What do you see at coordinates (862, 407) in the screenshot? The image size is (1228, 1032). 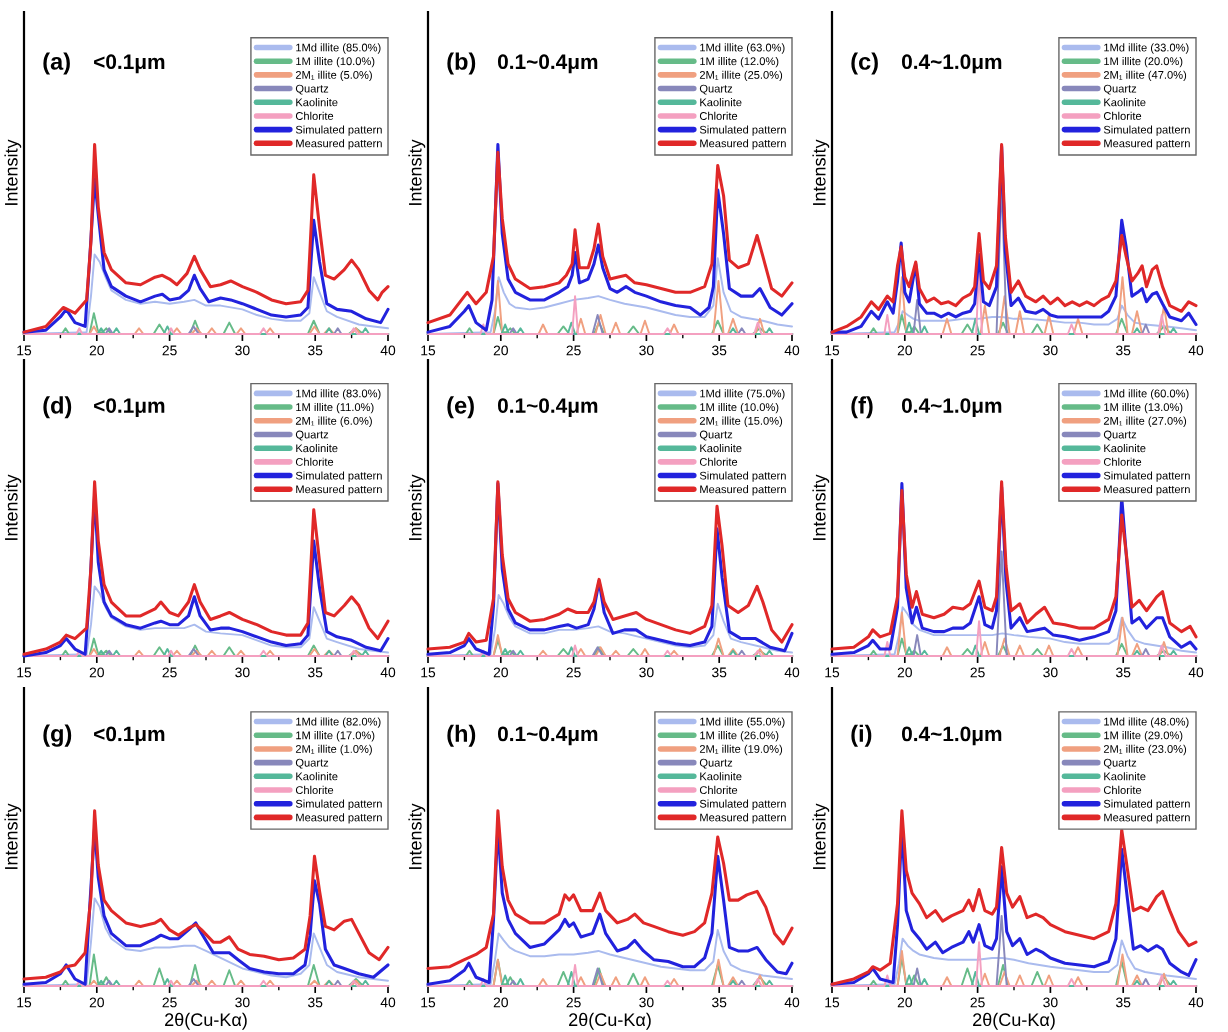 I see `chart-title: (f)` at bounding box center [862, 407].